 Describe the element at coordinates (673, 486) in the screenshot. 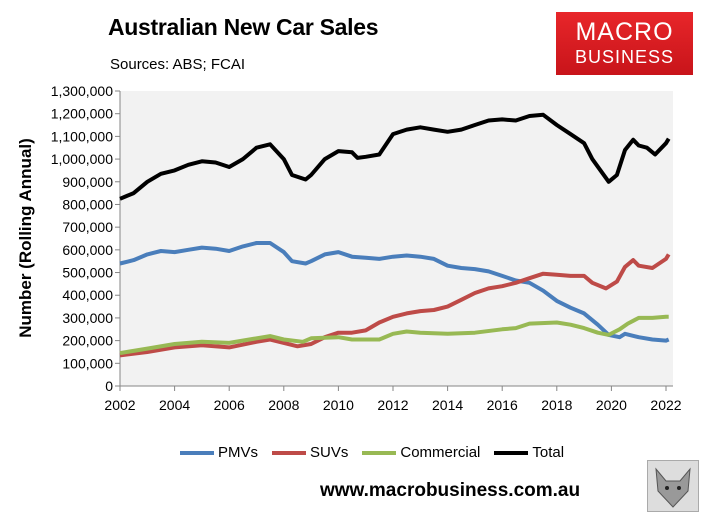

I see `wolf-logo-icon` at that location.